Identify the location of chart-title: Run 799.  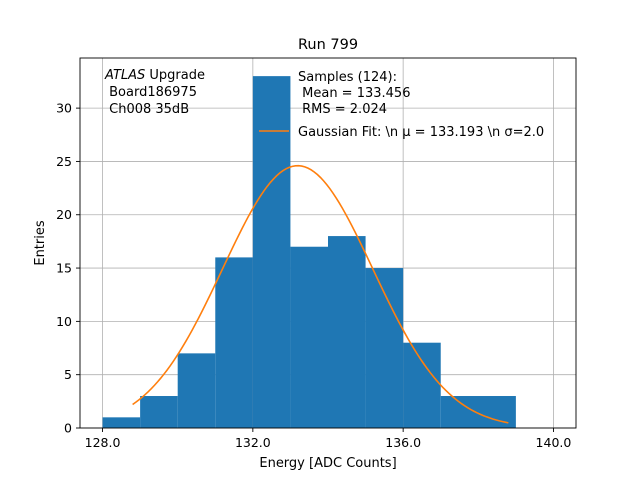
(328, 45).